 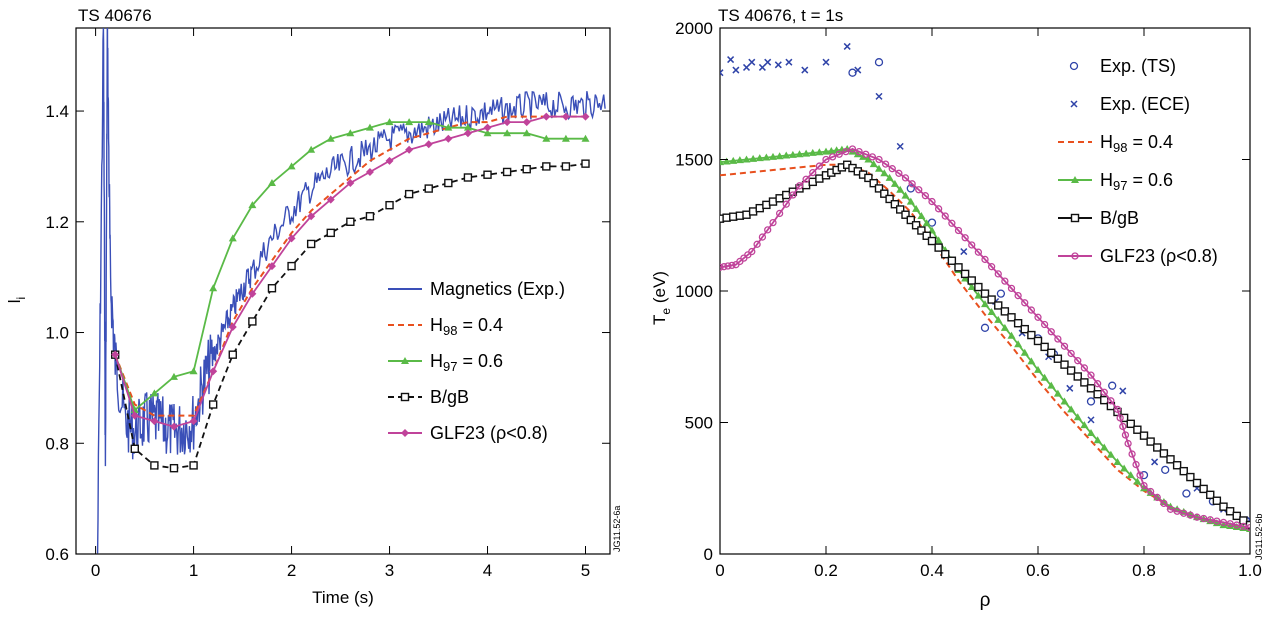 What do you see at coordinates (449, 397) in the screenshot?
I see `left-legend-label: B/gB` at bounding box center [449, 397].